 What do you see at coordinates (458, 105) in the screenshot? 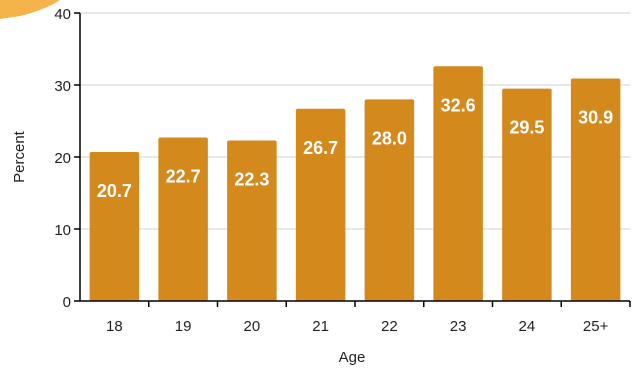
I see `bar-value-label: 32.6` at bounding box center [458, 105].